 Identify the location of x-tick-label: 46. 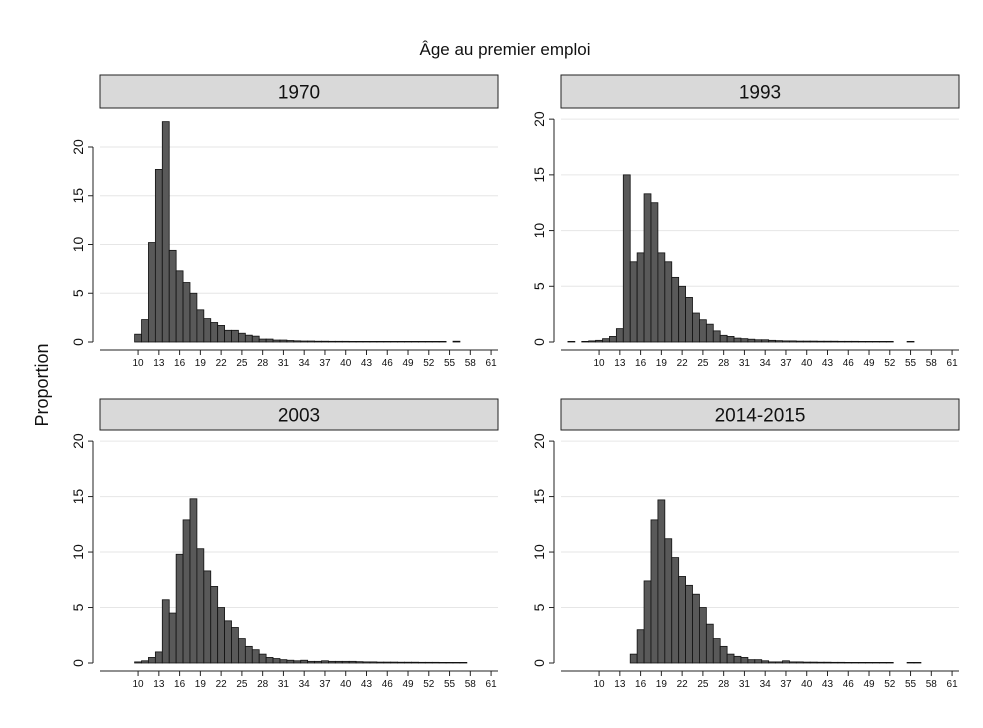
(849, 684).